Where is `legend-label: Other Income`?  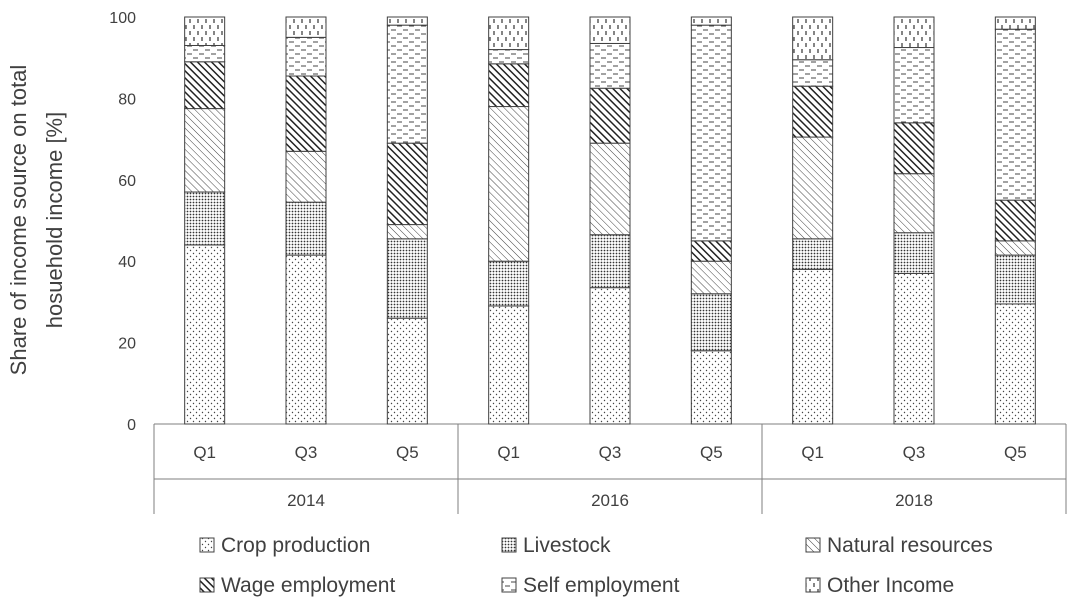
legend-label: Other Income is located at coordinates (890, 585).